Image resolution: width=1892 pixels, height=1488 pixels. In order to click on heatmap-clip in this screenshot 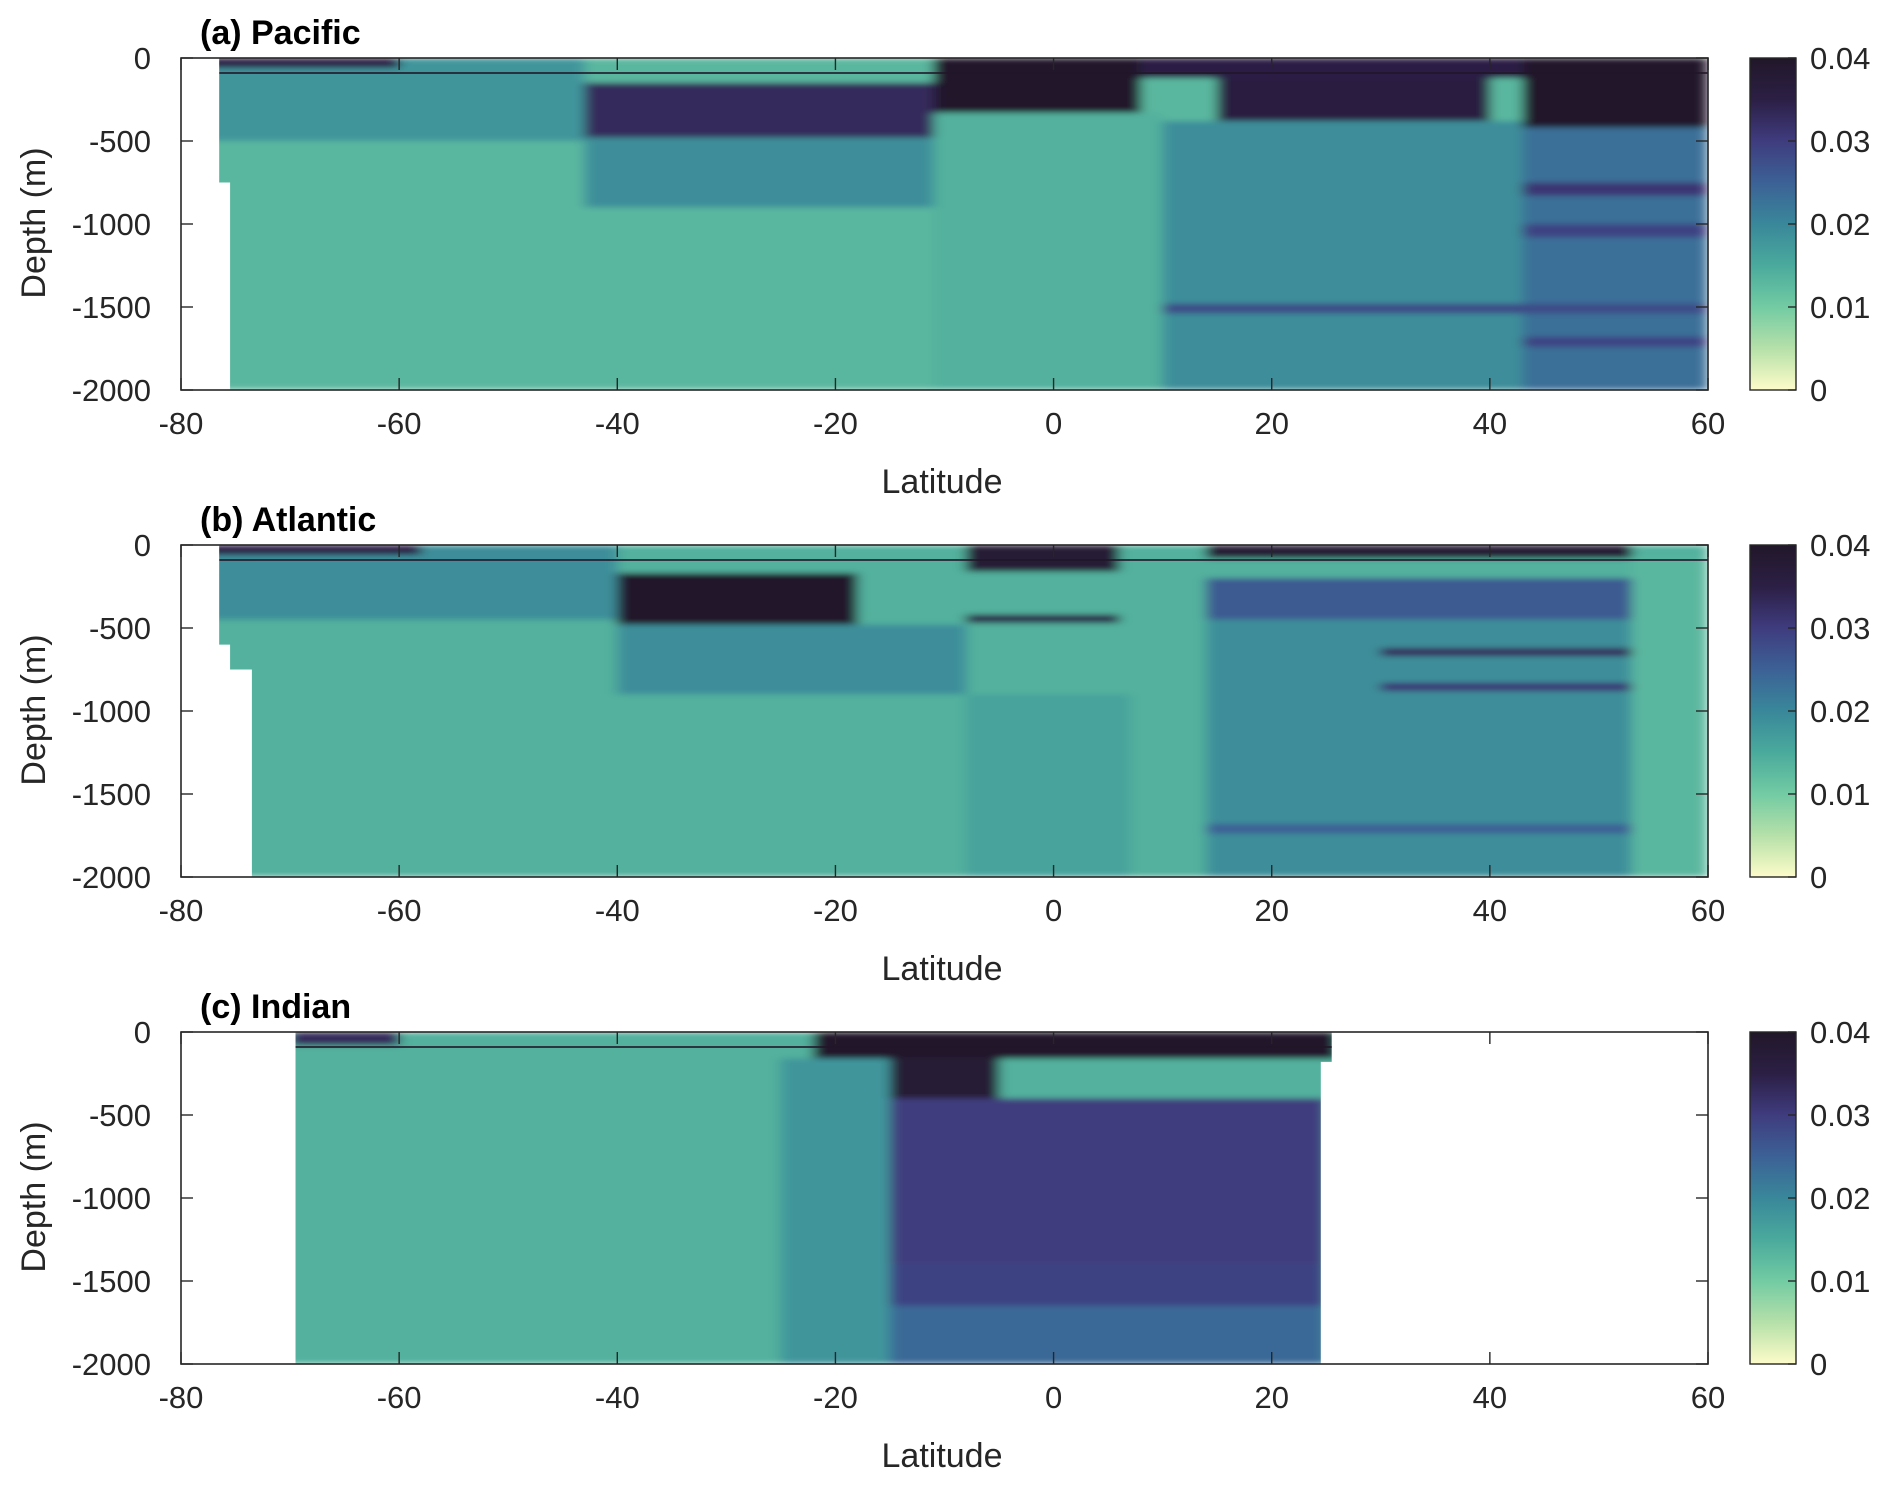, I will do `click(813, 1198)`.